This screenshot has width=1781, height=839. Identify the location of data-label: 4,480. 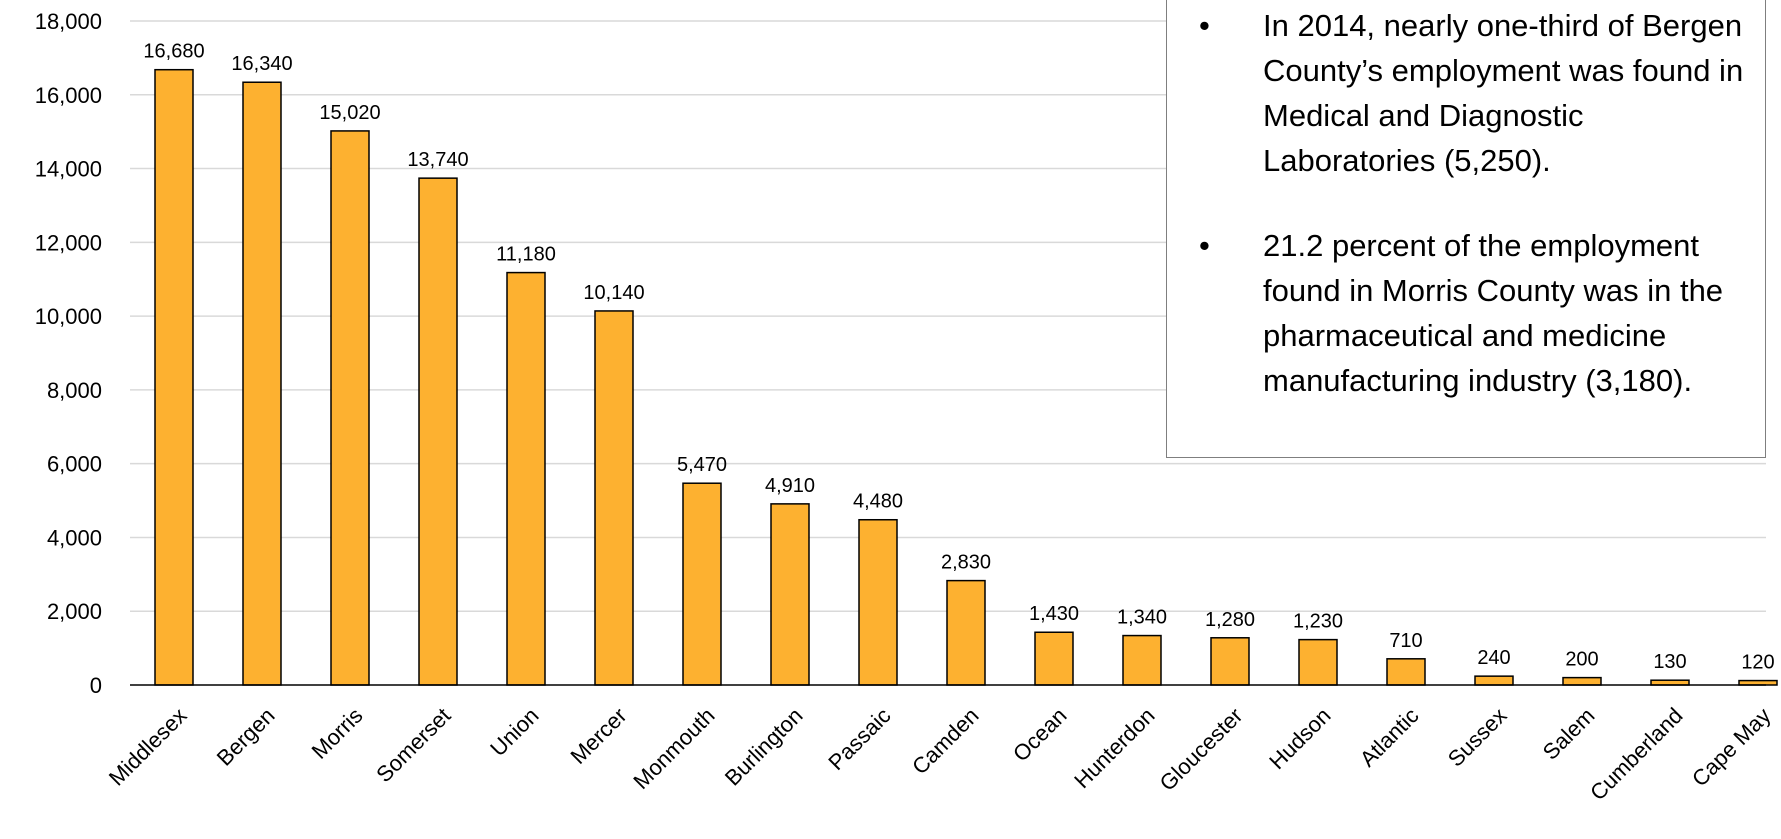
(878, 502).